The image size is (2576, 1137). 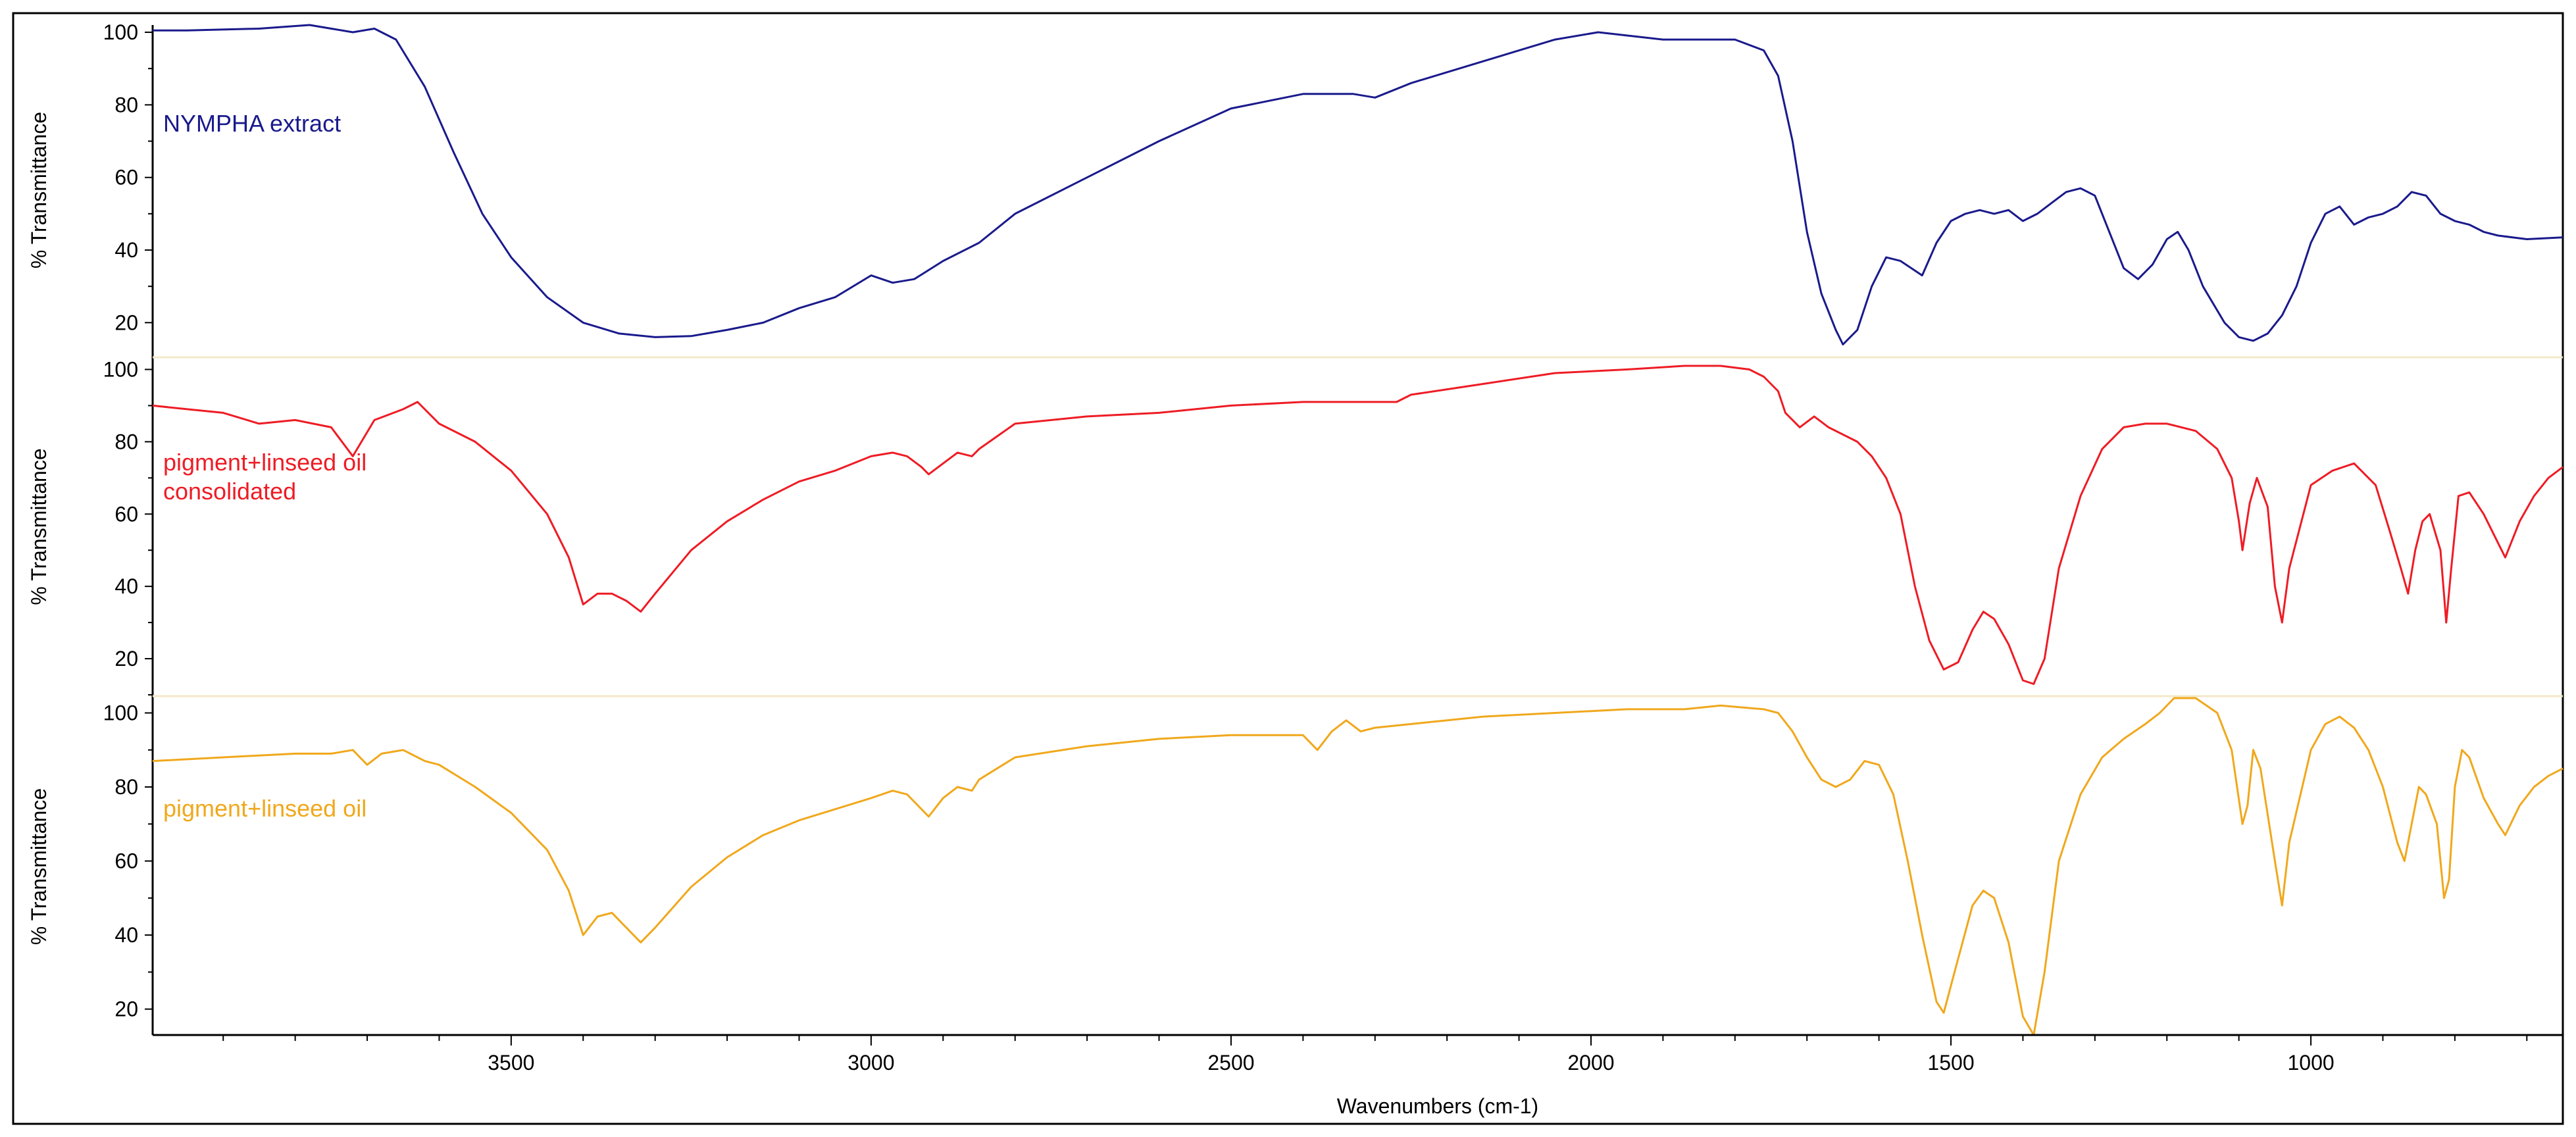 I want to click on series-annotation: pigment+linseed oil, so click(x=264, y=808).